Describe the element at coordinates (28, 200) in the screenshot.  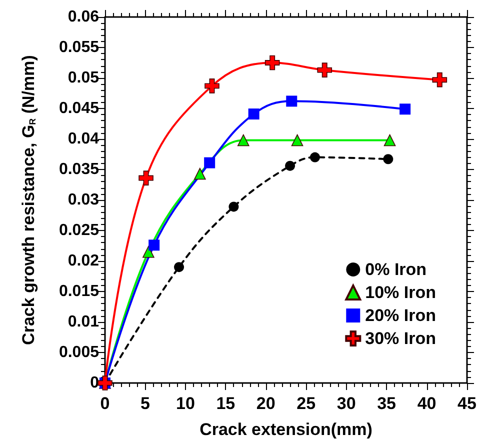
I see `y-axis-title: Crack growth resistance, GR (N/mm)` at that location.